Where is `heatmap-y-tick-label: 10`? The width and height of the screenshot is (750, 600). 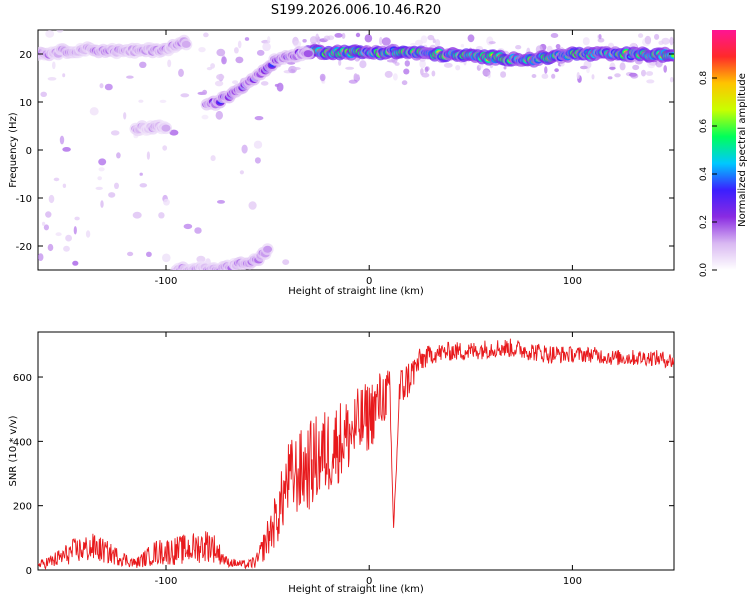
heatmap-y-tick-label: 10 is located at coordinates (25, 103).